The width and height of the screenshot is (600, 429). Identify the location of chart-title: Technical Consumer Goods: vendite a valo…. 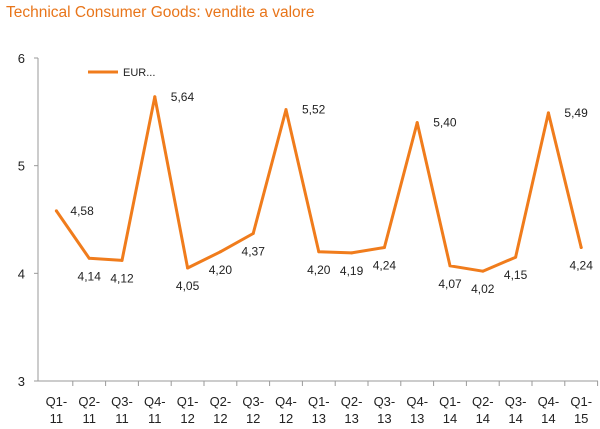
(160, 12).